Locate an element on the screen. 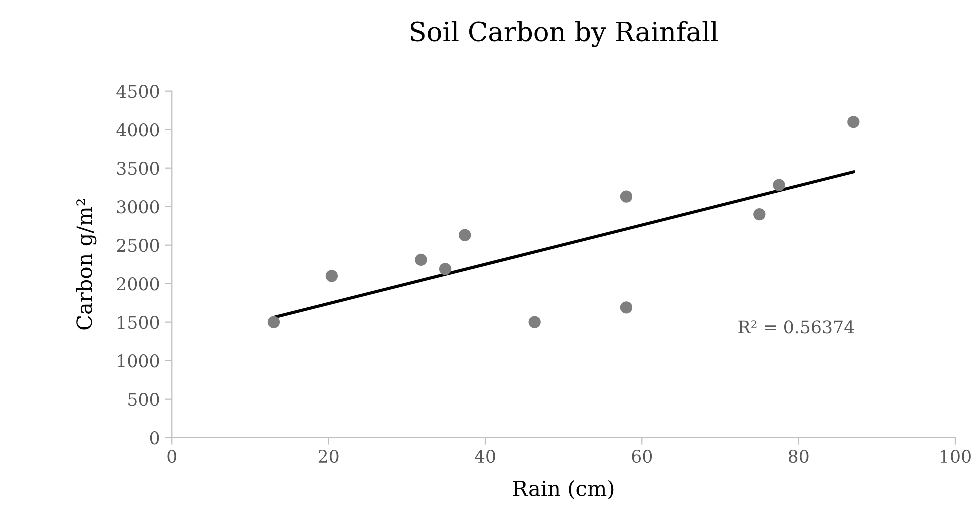 Image resolution: width=978 pixels, height=525 pixels. chart-title: Soil Carbon by Rainfall is located at coordinates (564, 34).